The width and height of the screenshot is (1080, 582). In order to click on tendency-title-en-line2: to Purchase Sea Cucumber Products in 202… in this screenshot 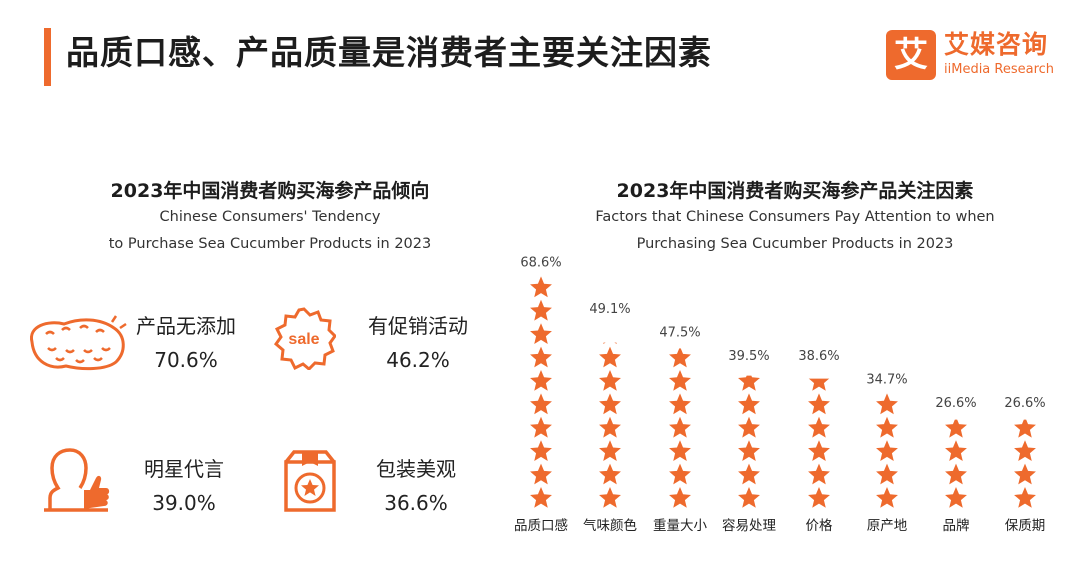, I will do `click(270, 244)`.